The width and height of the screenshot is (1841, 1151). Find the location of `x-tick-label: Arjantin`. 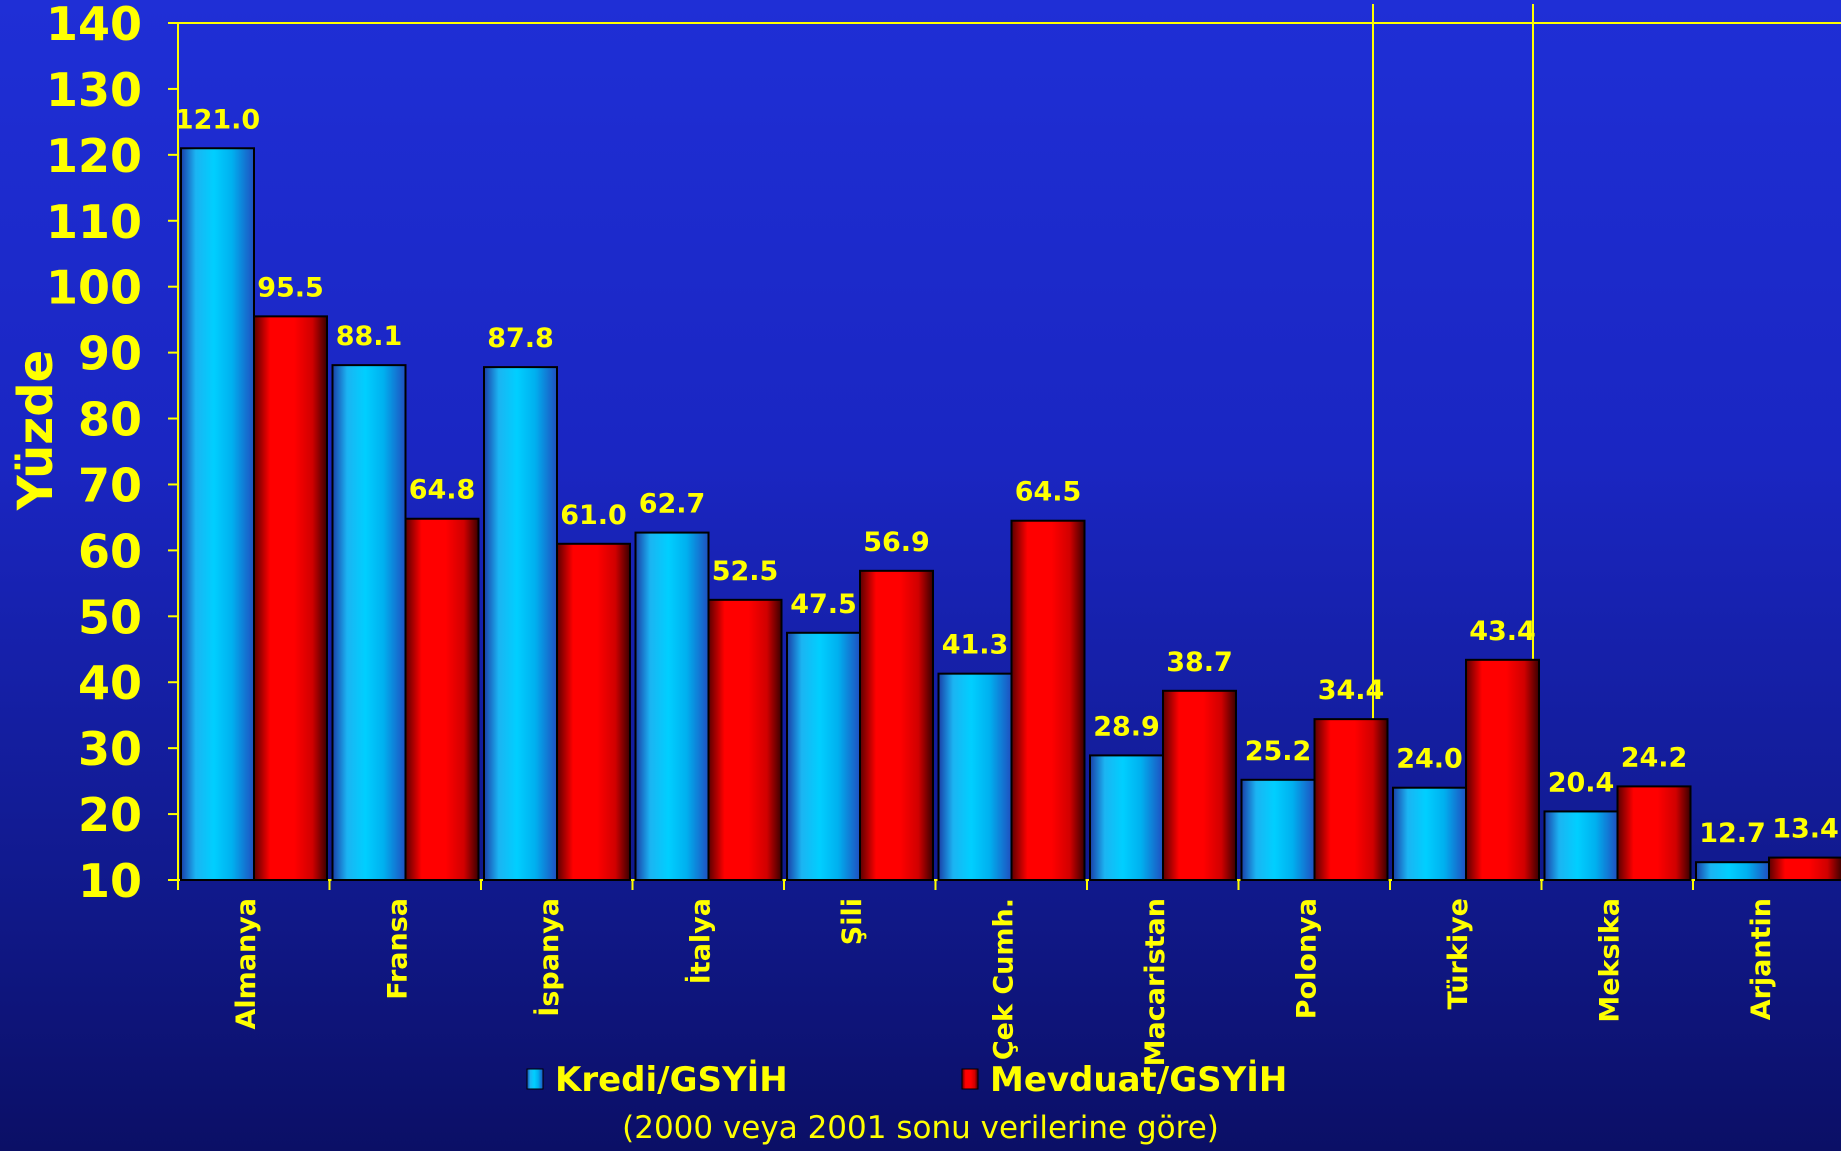

x-tick-label: Arjantin is located at coordinates (1761, 959).